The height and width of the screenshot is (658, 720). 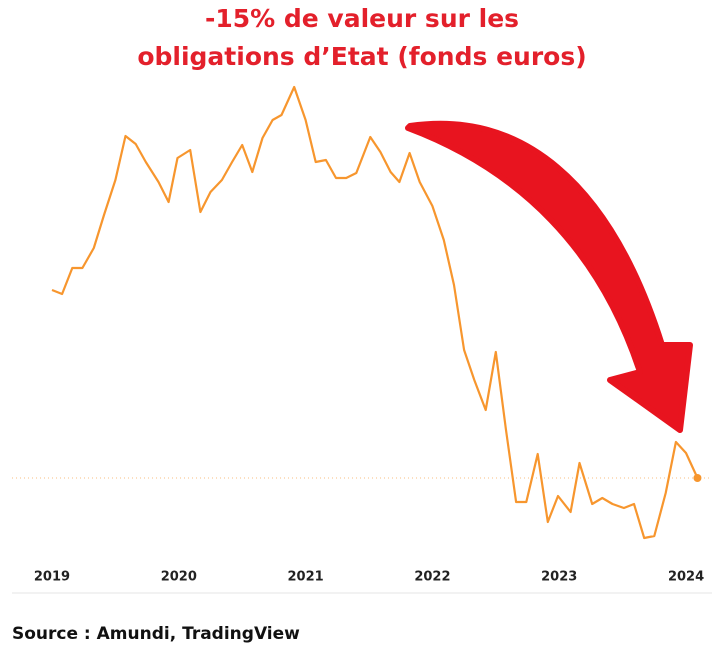 I want to click on x-tick-label: 2024, so click(x=686, y=577).